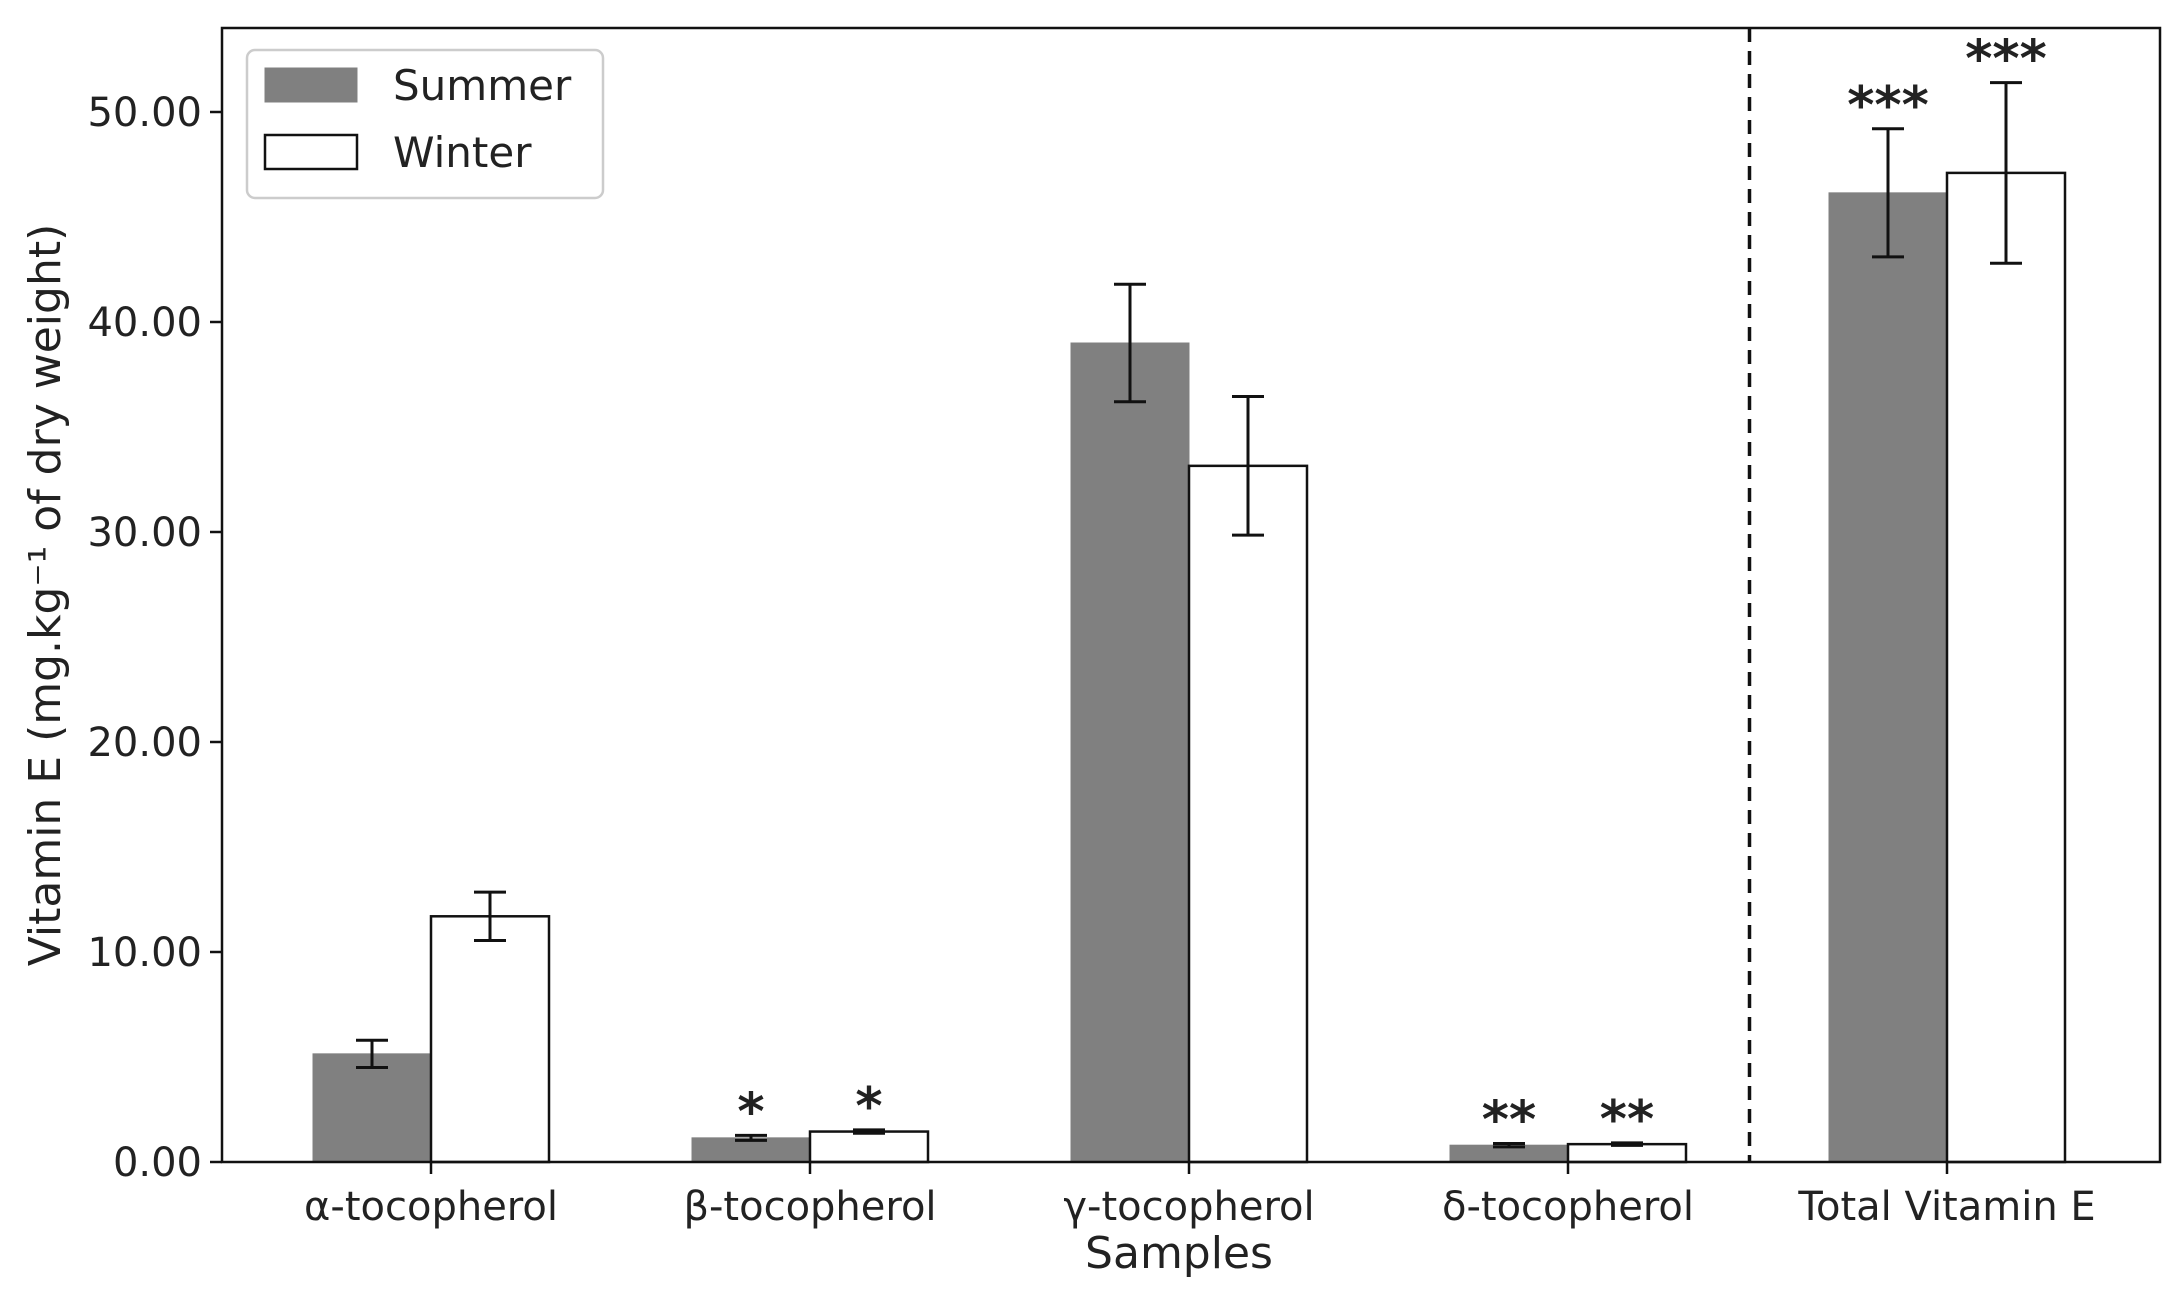 The width and height of the screenshot is (2179, 1300). What do you see at coordinates (154, 638) in the screenshot?
I see `y-axis: 0.00 10.00 20.00 30.00 40.00 50.00` at bounding box center [154, 638].